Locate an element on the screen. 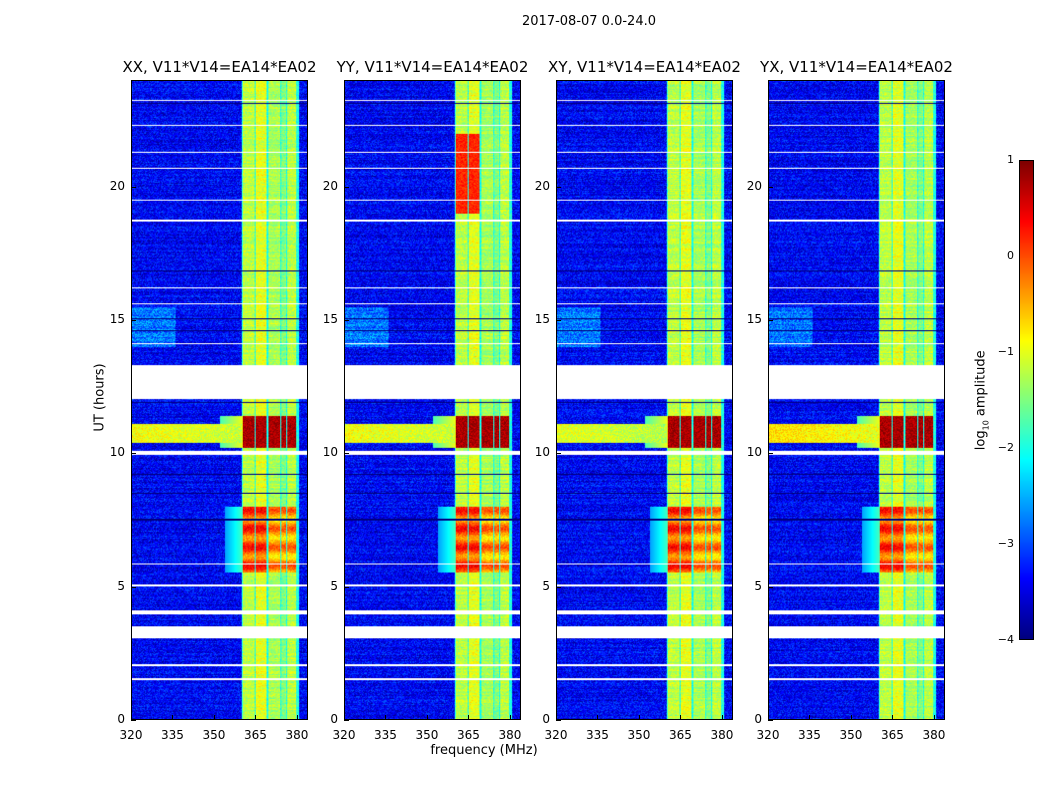 This screenshot has height=800, width=1050. y-axis-label: UT (hours) is located at coordinates (100, 397).